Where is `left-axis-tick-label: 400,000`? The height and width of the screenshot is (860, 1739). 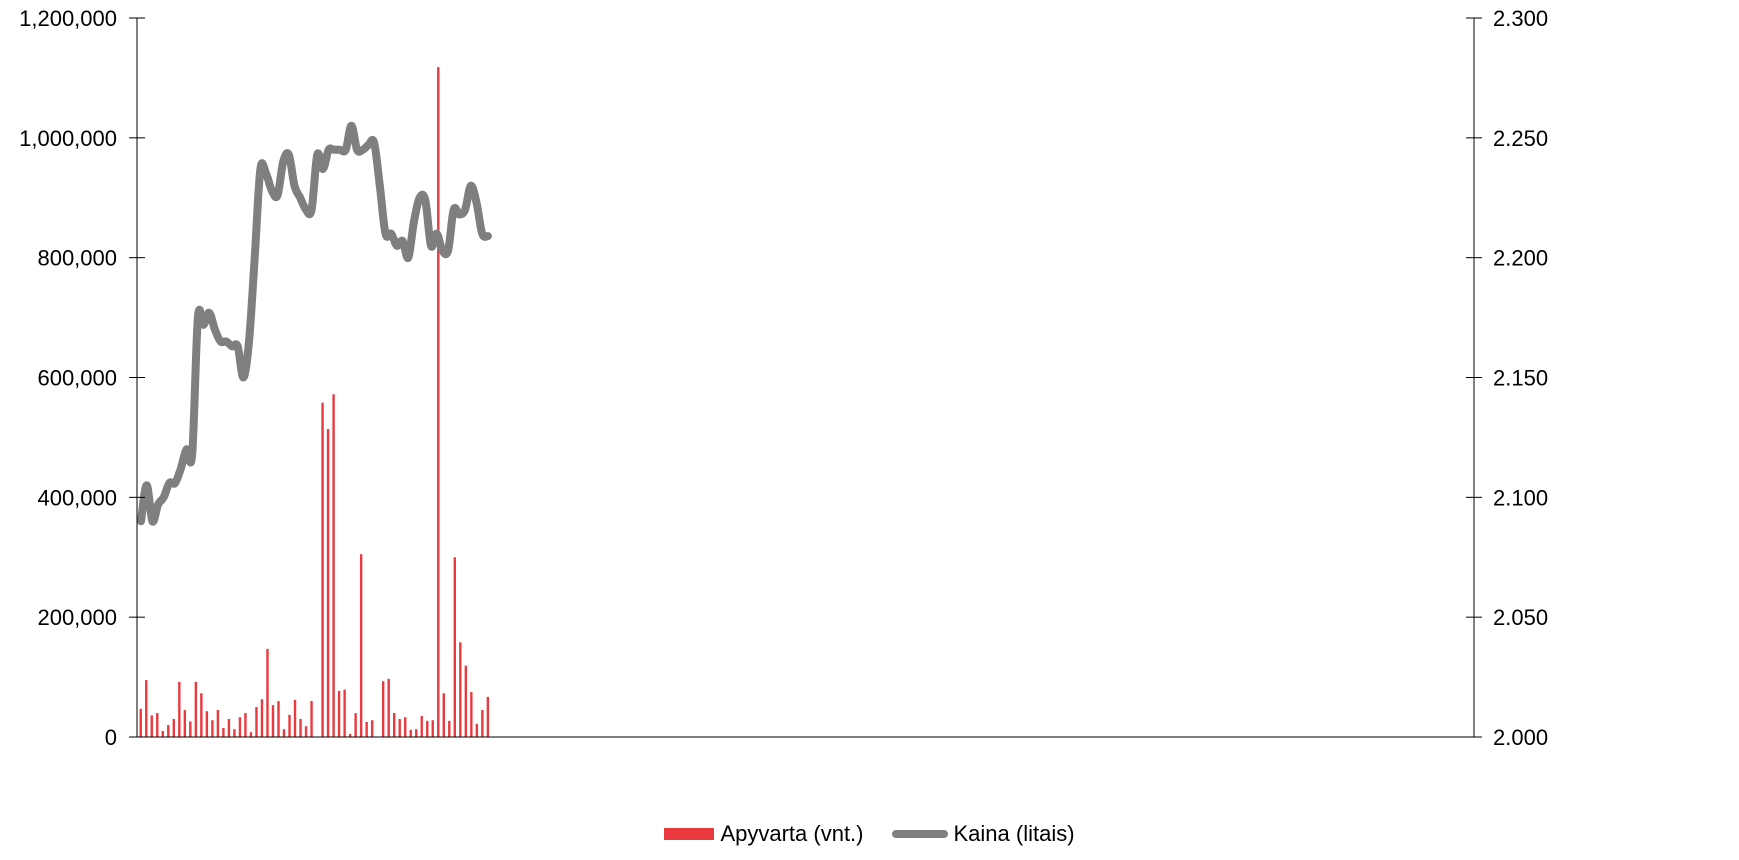 left-axis-tick-label: 400,000 is located at coordinates (77, 497).